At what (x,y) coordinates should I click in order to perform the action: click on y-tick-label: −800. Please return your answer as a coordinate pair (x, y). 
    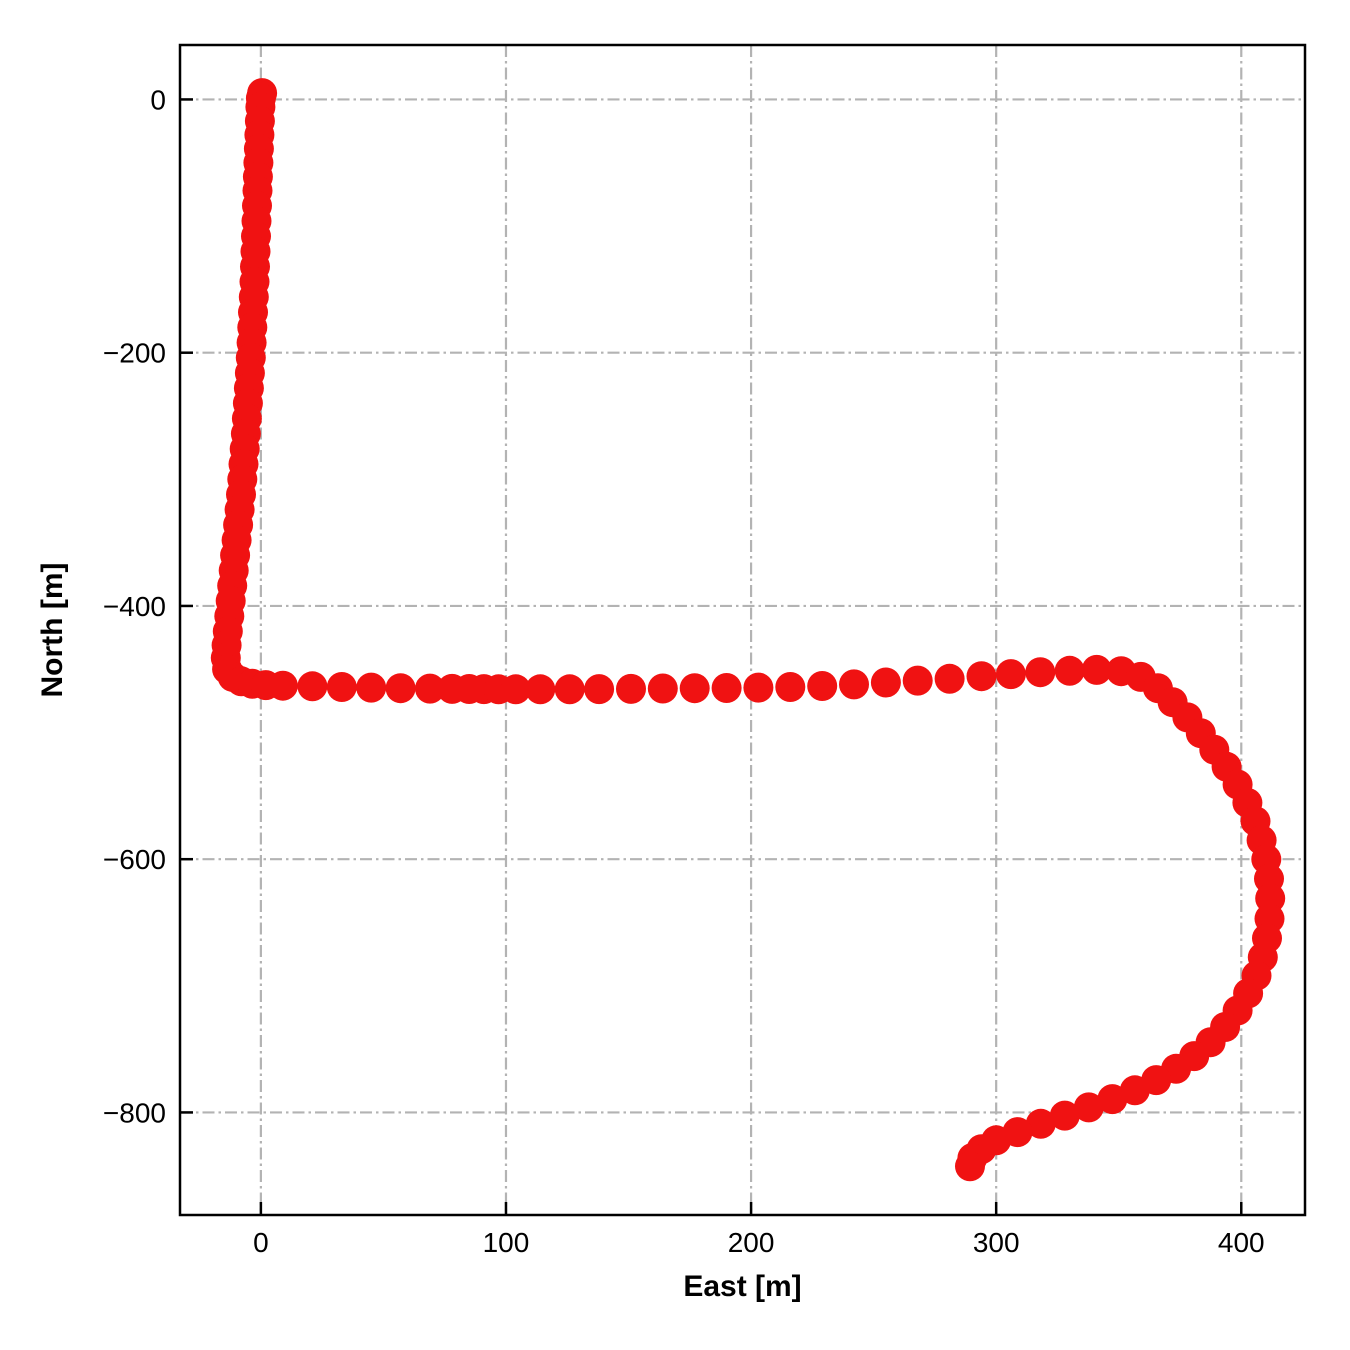
    Looking at the image, I should click on (134, 1112).